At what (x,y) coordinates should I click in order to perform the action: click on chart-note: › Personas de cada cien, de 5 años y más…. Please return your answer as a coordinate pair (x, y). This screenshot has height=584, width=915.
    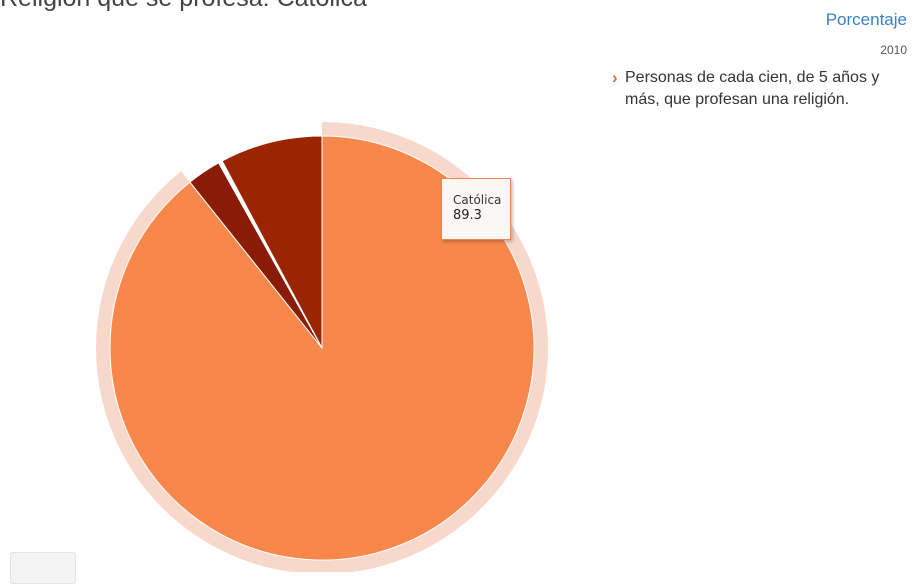
    Looking at the image, I should click on (747, 89).